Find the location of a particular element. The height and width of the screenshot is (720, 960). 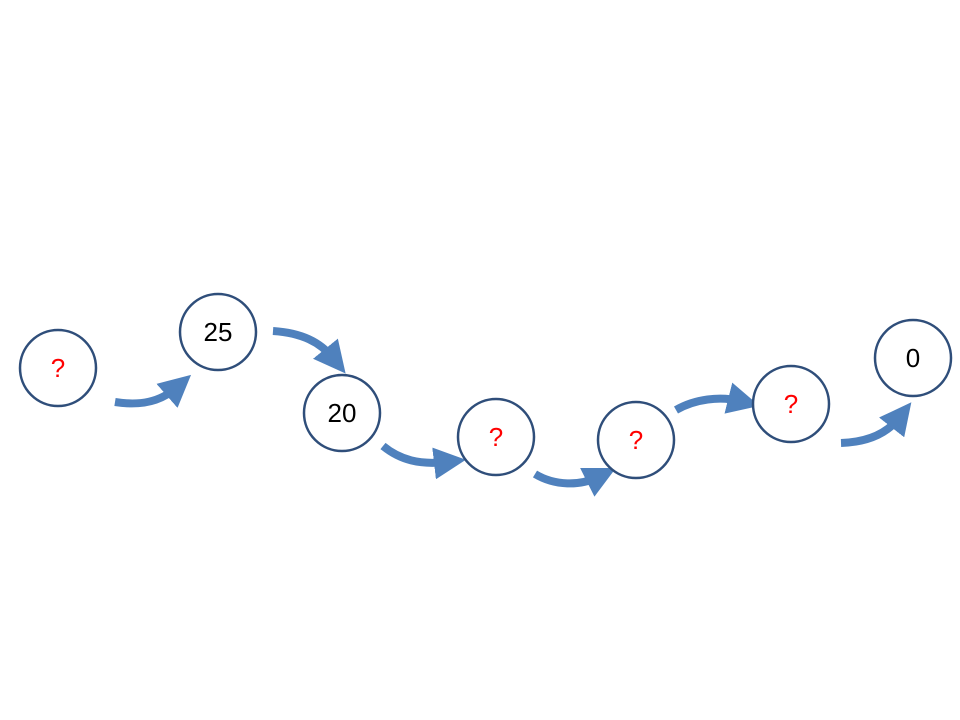

node-3: 20 is located at coordinates (342, 413).